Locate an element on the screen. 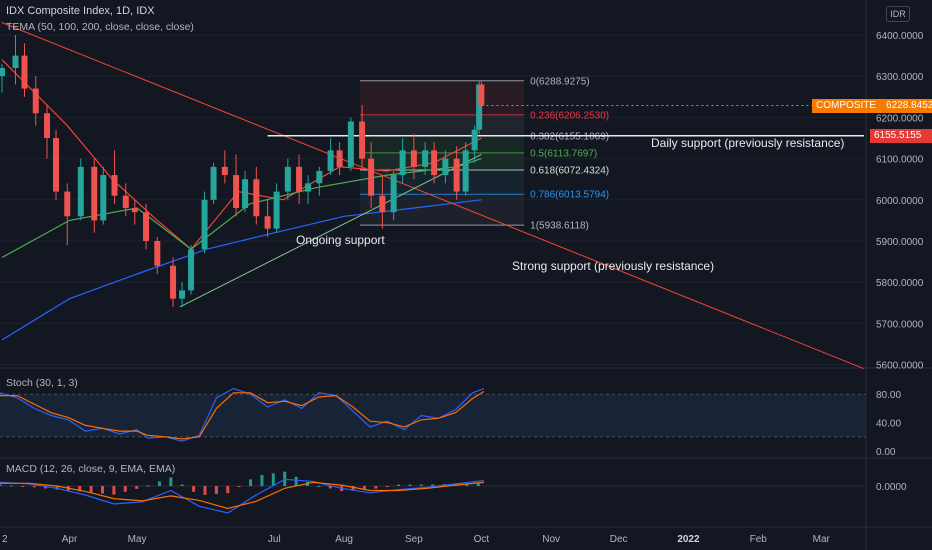  price-tick-label: 6300.0000 is located at coordinates (900, 77).